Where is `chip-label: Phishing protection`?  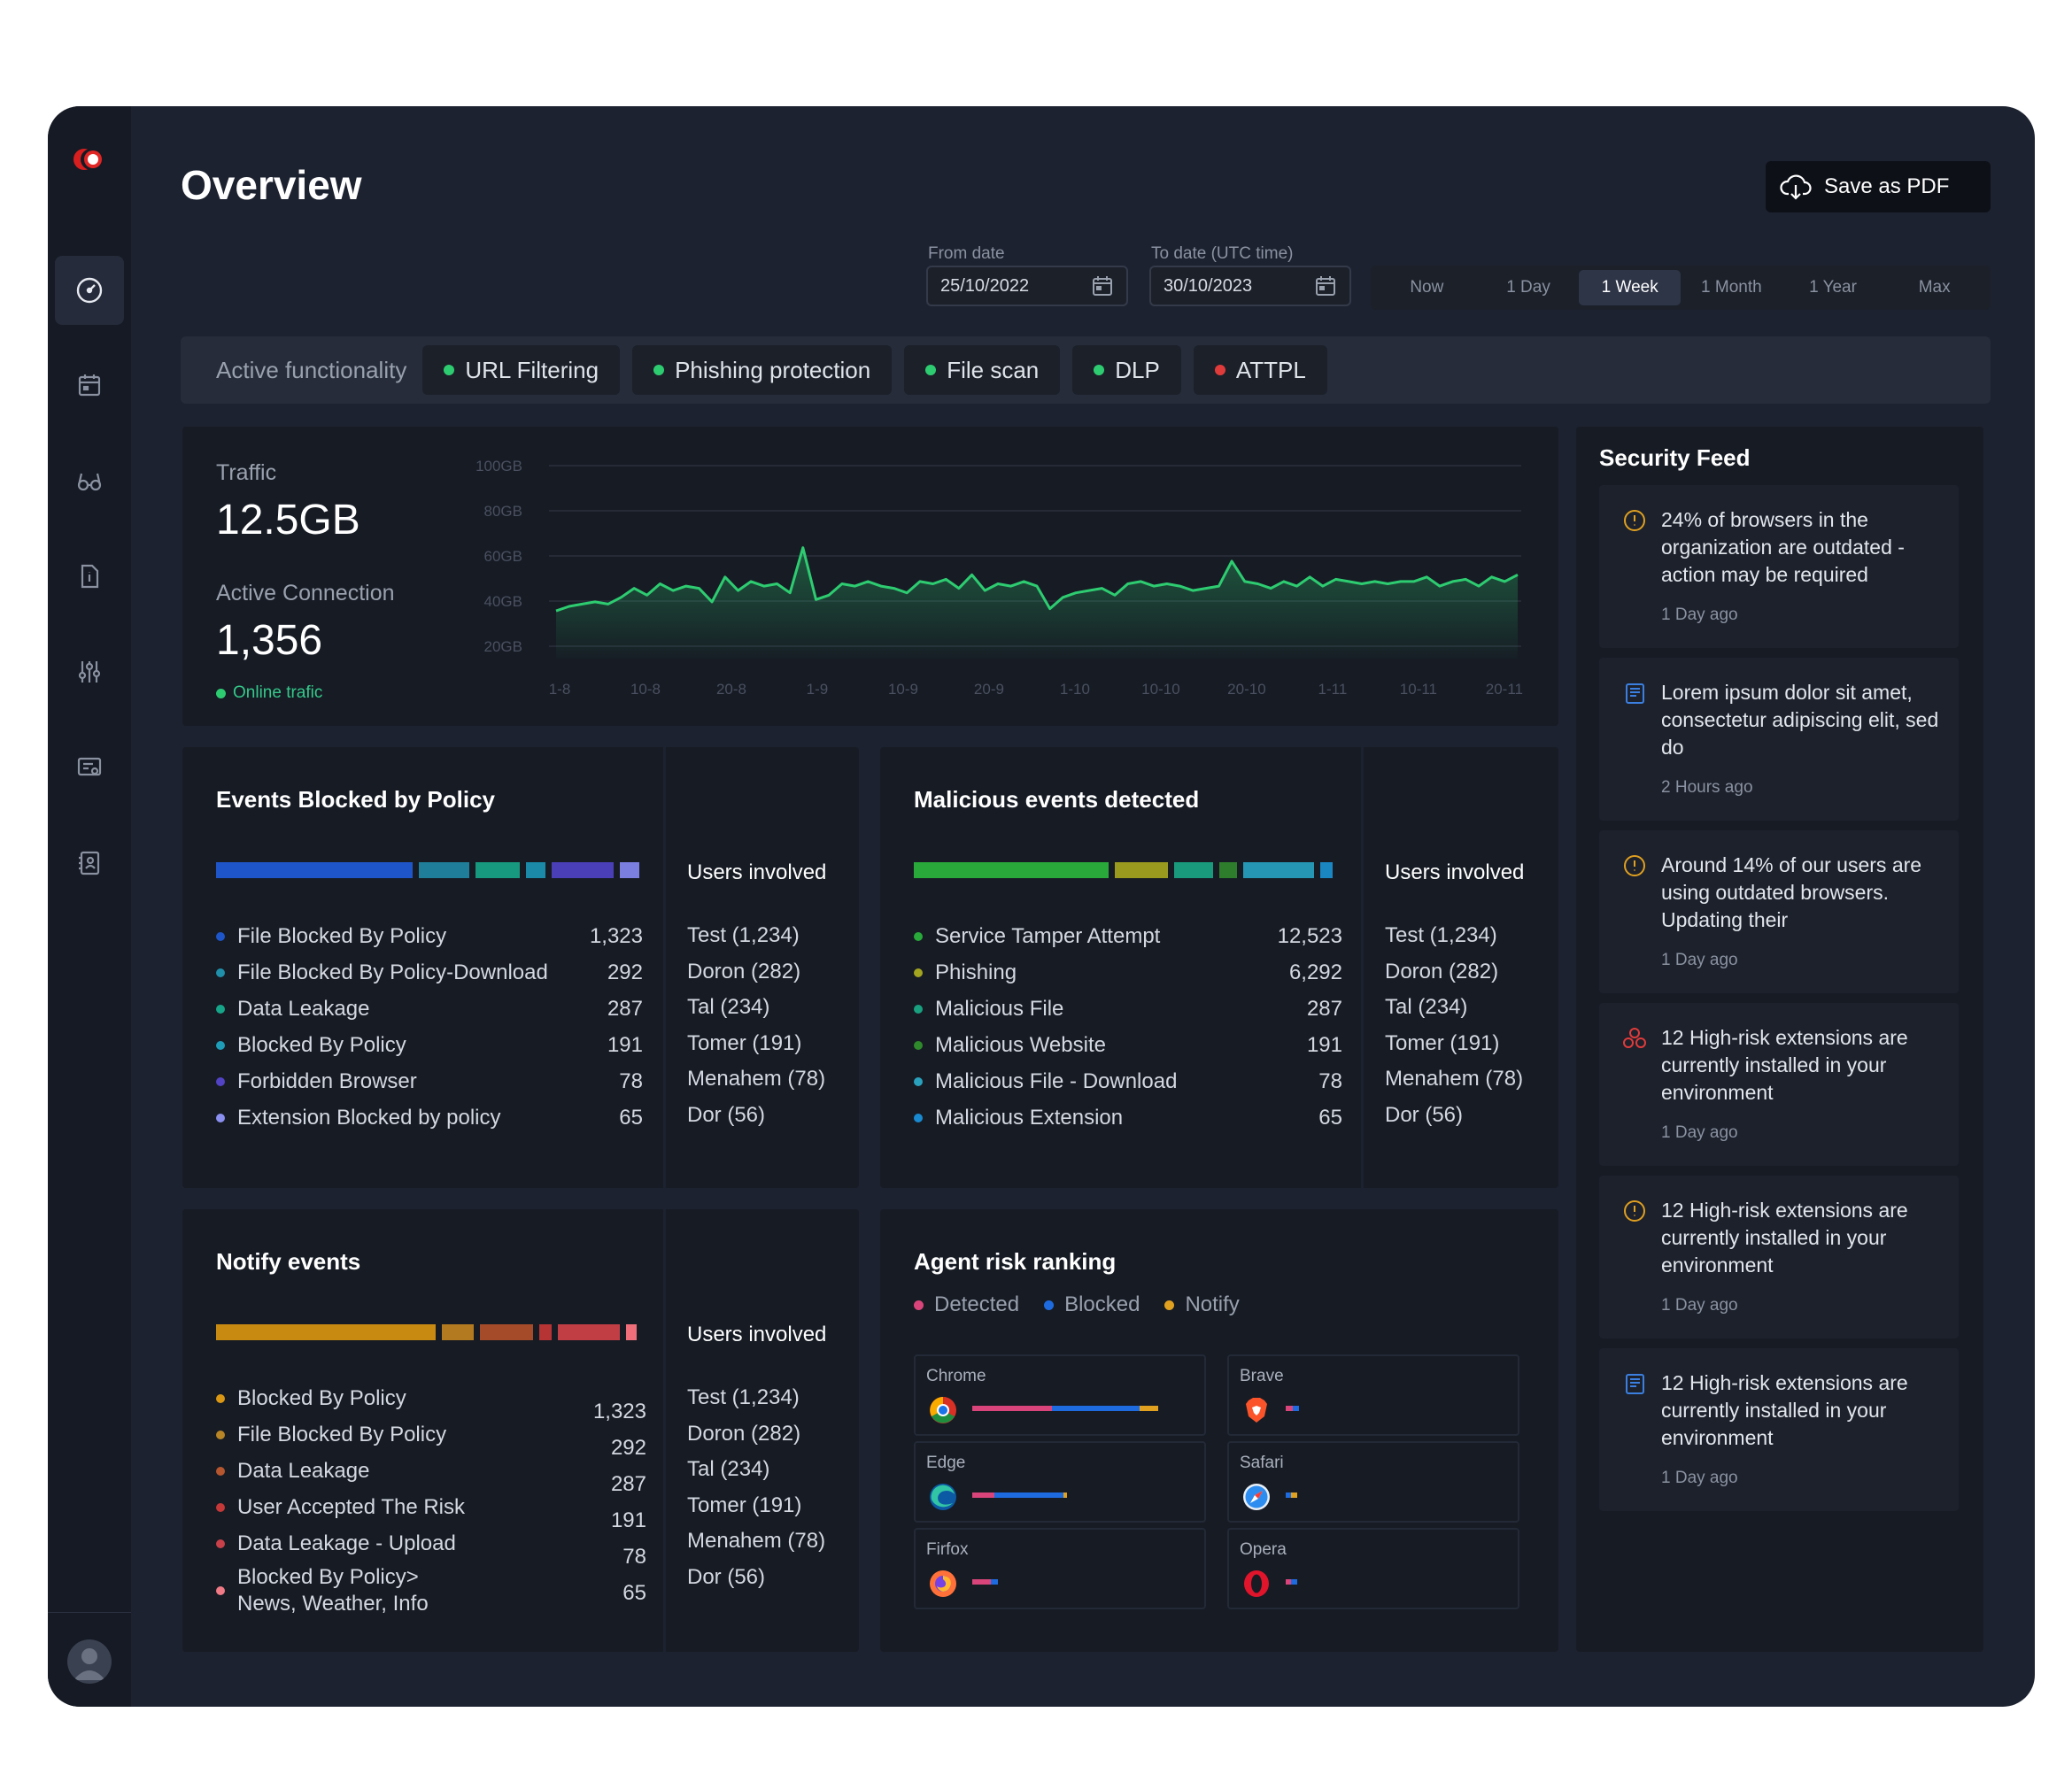
chip-label: Phishing protection is located at coordinates (773, 370).